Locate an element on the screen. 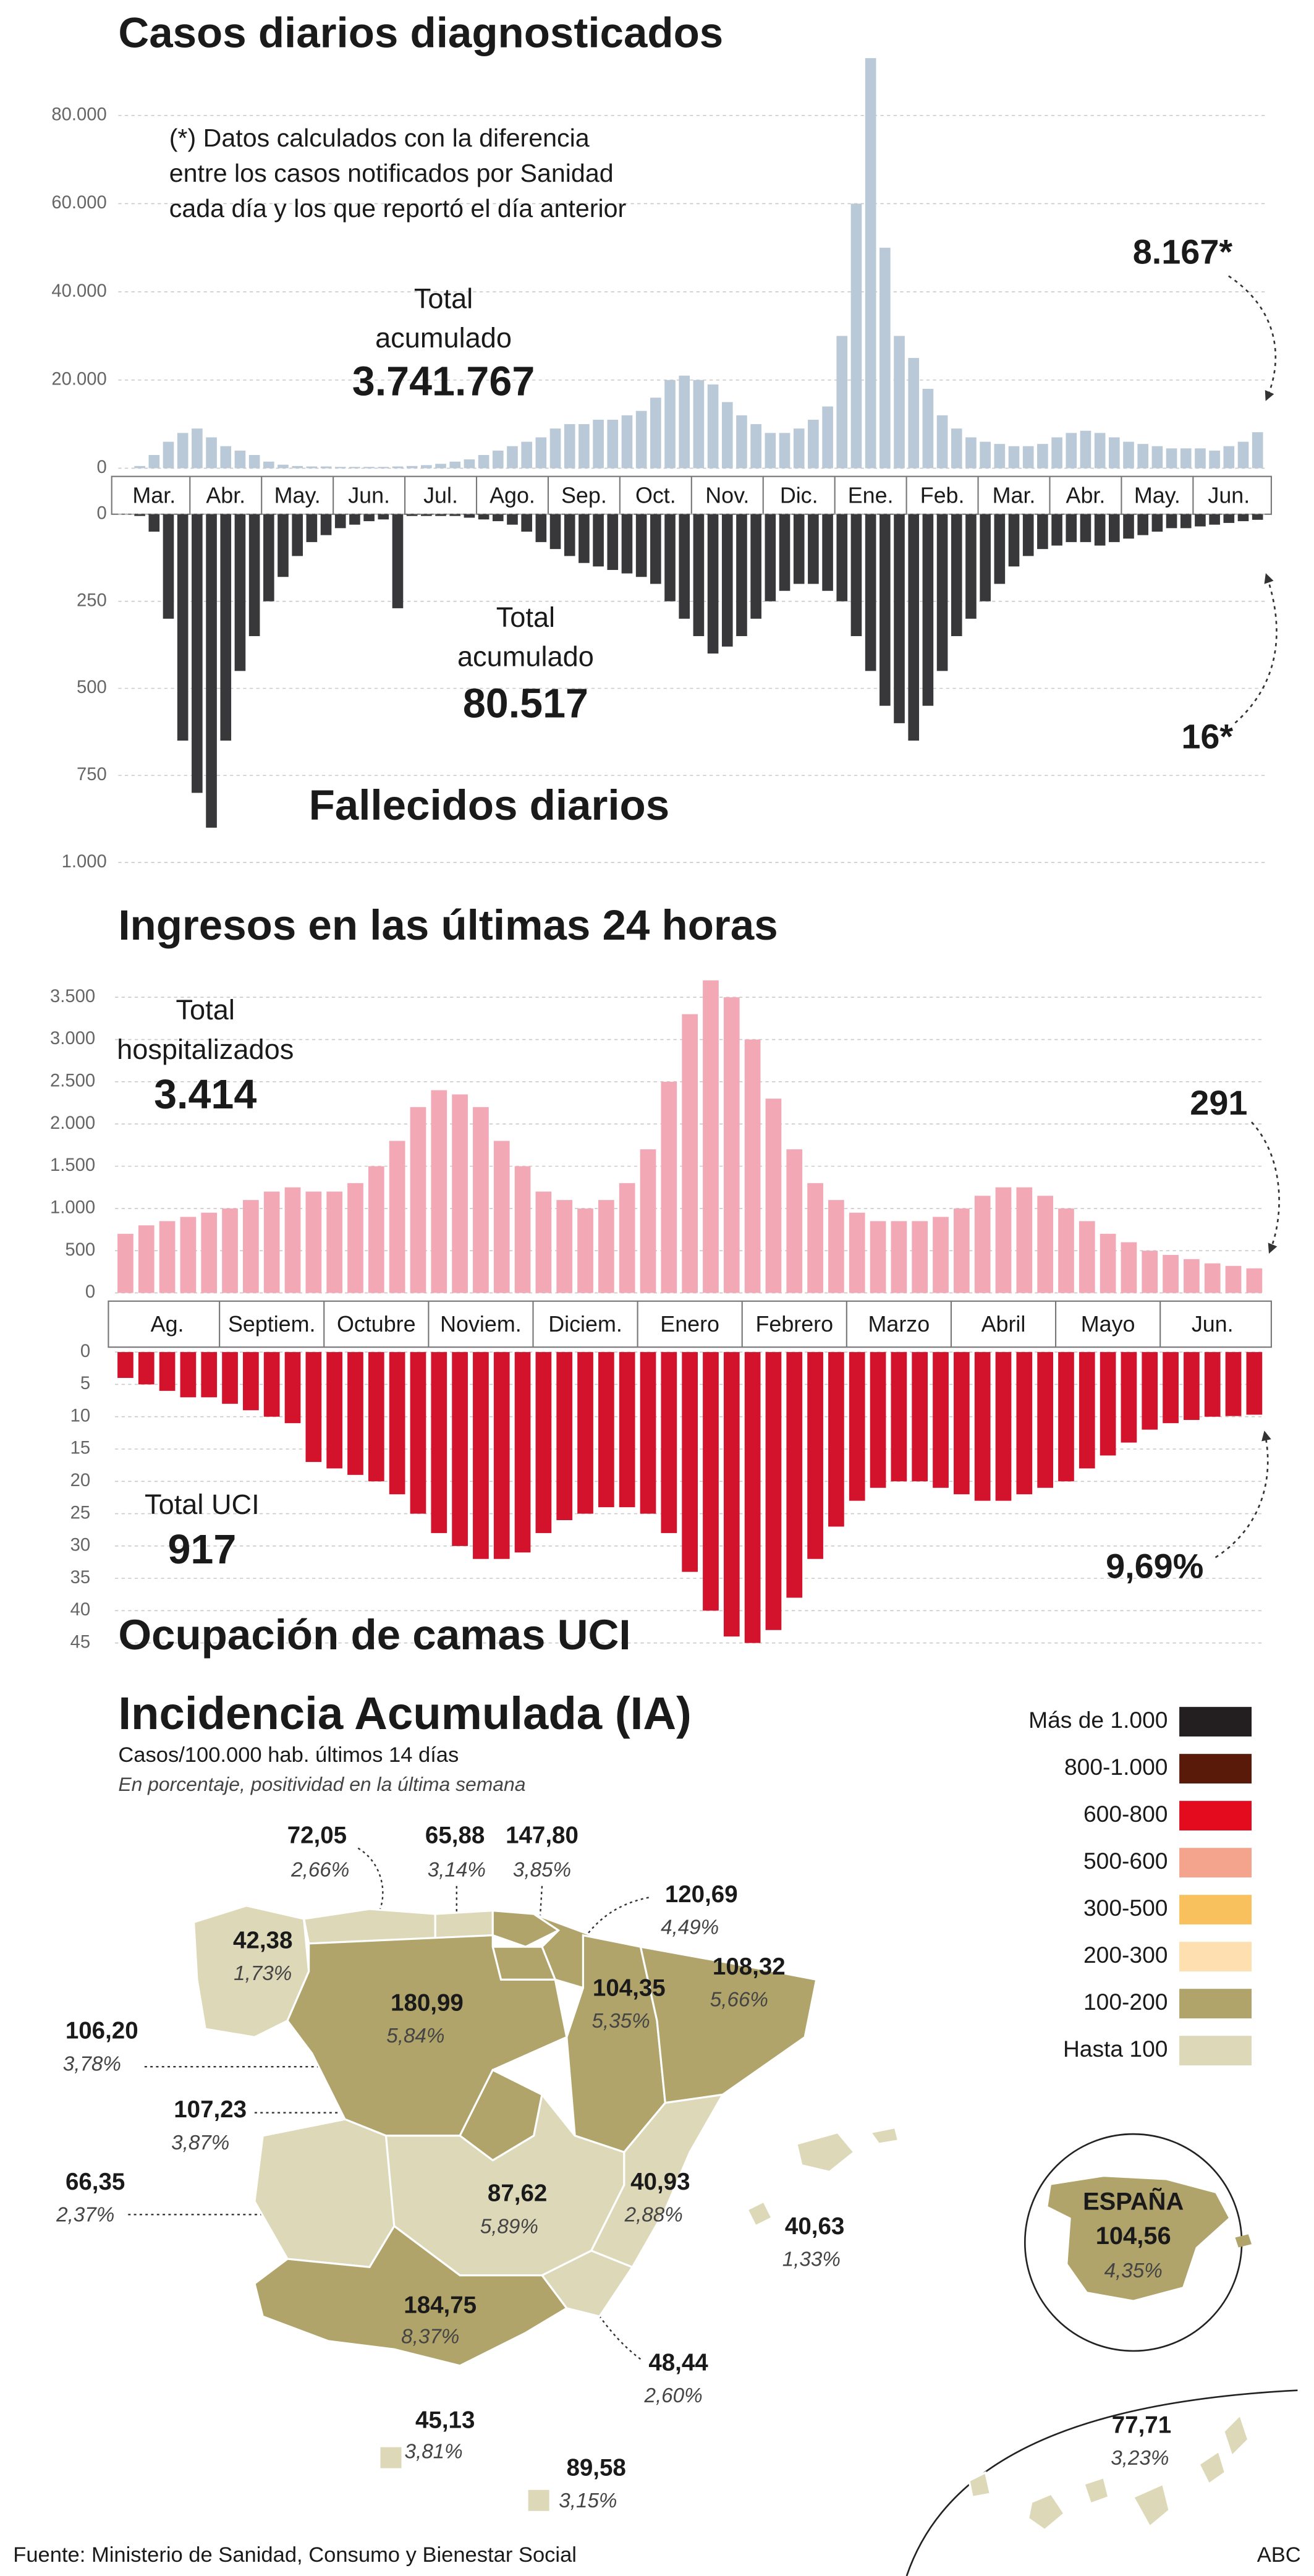 This screenshot has width=1314, height=2576. region-value: 106,20 is located at coordinates (102, 2031).